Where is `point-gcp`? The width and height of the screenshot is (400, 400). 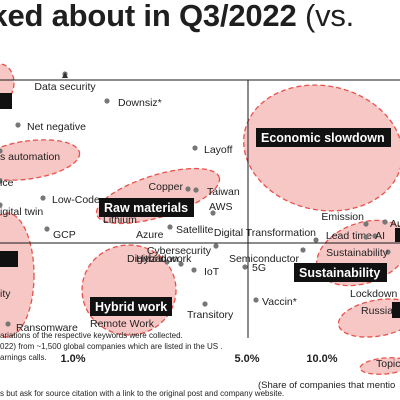 point-gcp is located at coordinates (47, 229).